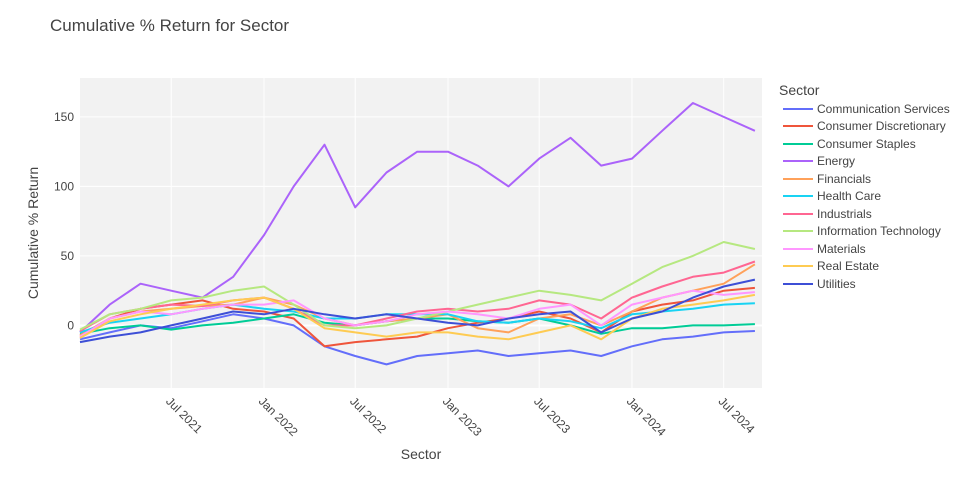 Image resolution: width=976 pixels, height=479 pixels. What do you see at coordinates (552, 415) in the screenshot?
I see `x-tick-label: Jul 2023` at bounding box center [552, 415].